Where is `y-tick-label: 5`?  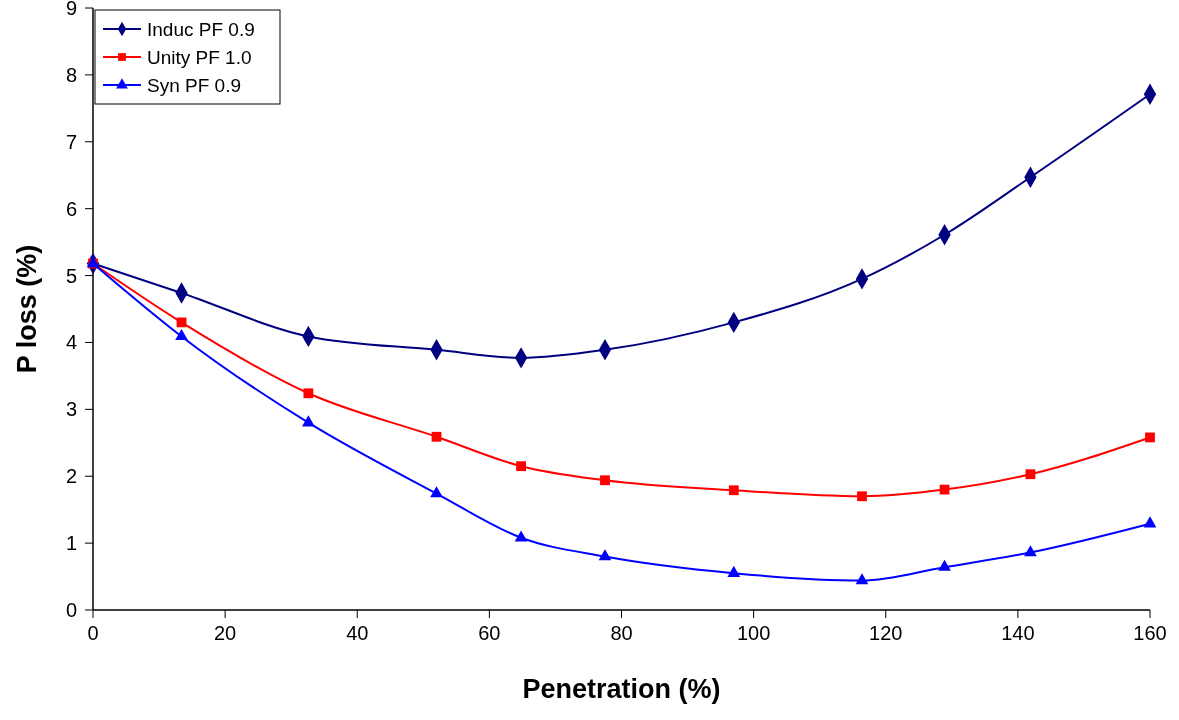 y-tick-label: 5 is located at coordinates (71, 275).